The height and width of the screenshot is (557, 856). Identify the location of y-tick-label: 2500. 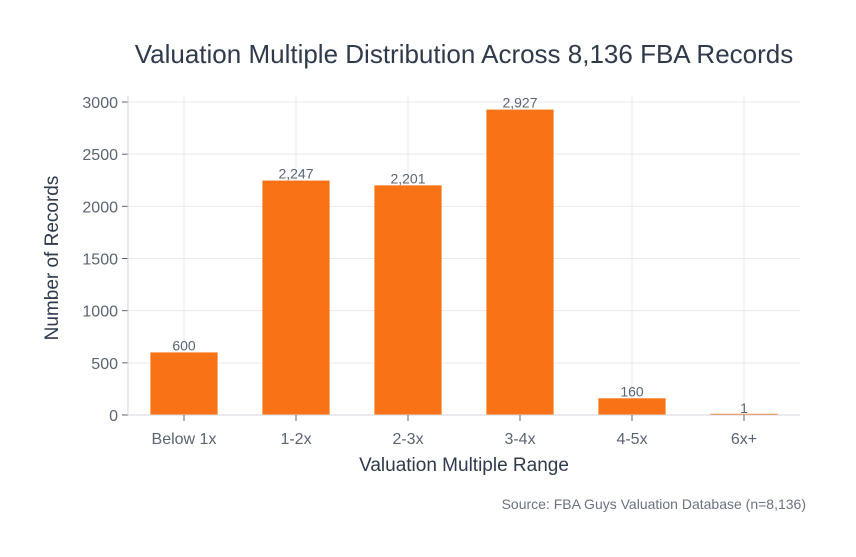
(100, 155).